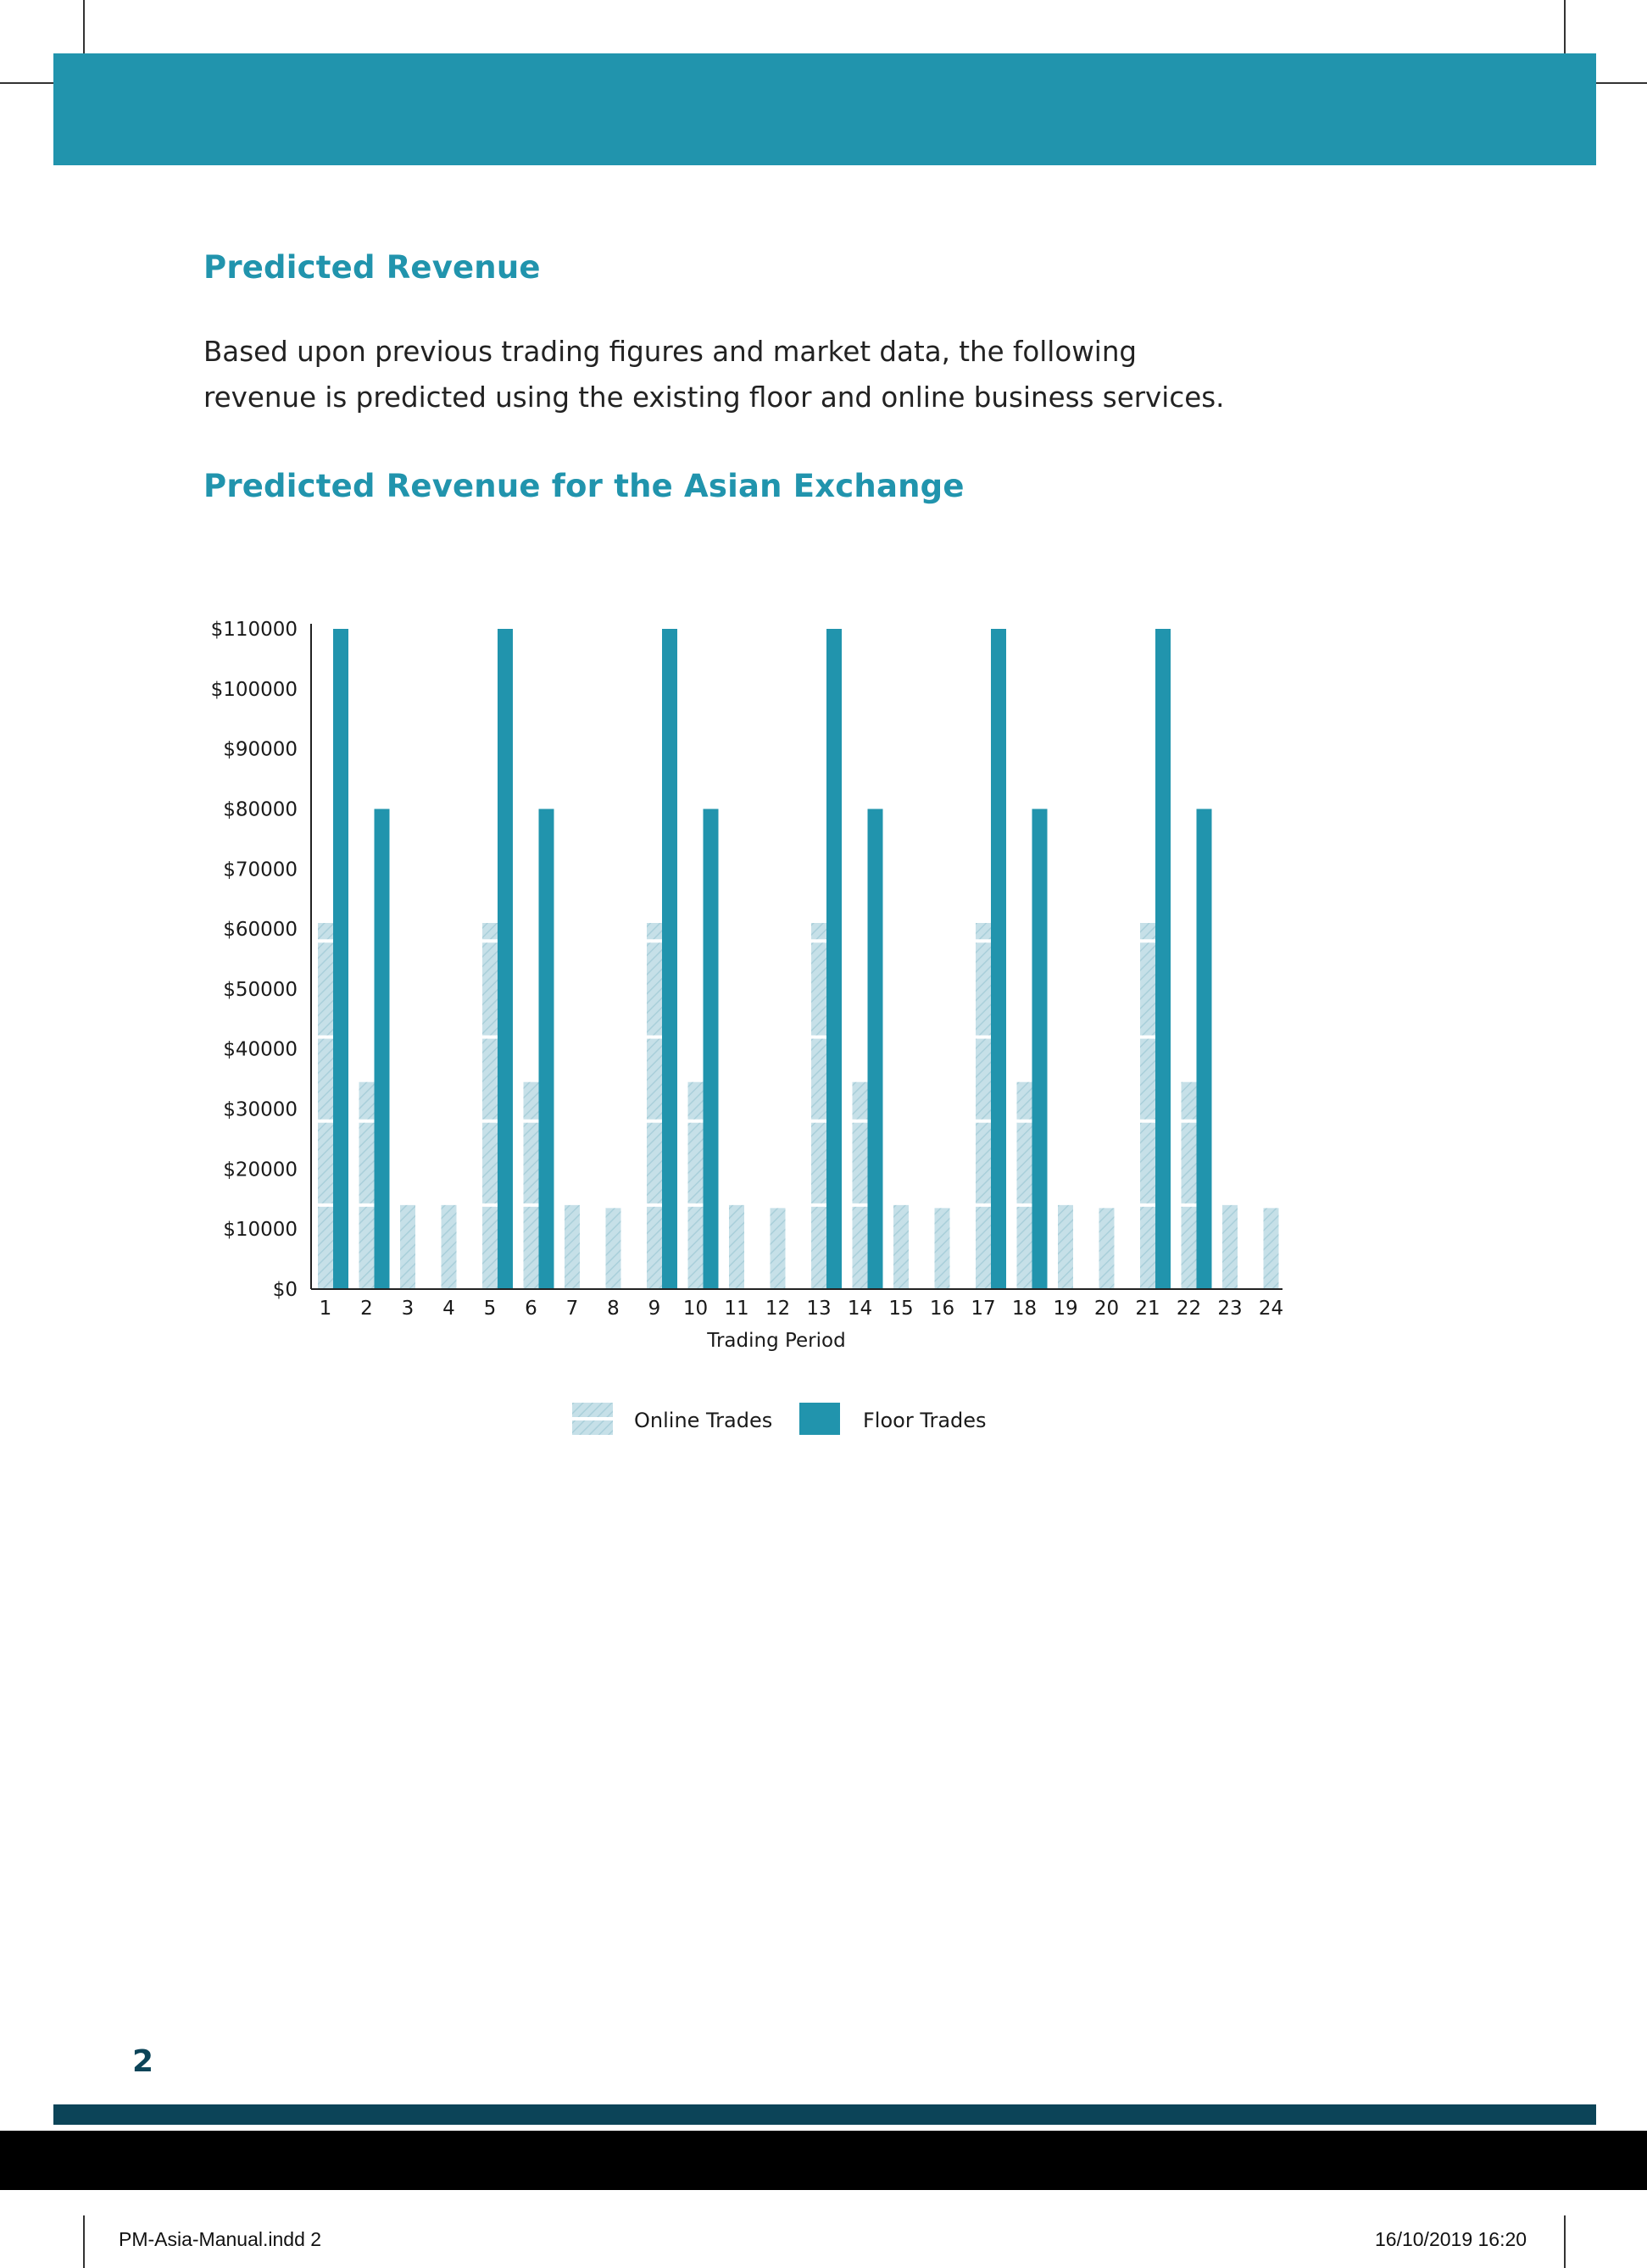  Describe the element at coordinates (254, 690) in the screenshot. I see `y-tick-label: $100000` at that location.